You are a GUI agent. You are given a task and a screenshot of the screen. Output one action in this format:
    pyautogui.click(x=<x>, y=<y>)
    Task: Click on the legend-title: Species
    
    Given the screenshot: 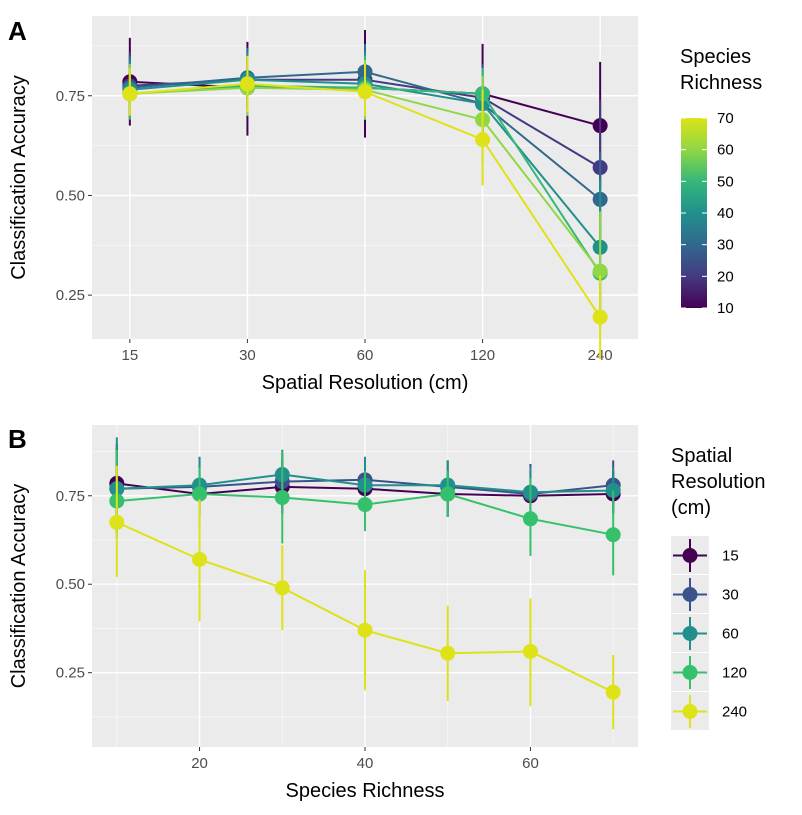 What is the action you would take?
    pyautogui.click(x=715, y=57)
    